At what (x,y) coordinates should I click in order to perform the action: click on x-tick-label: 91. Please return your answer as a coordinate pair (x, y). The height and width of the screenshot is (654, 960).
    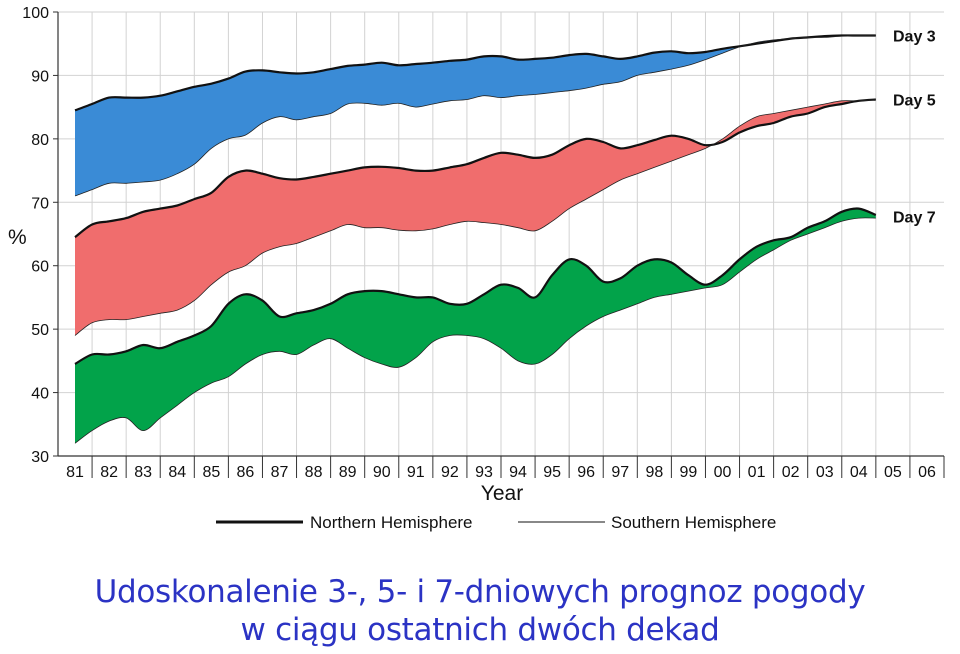
    Looking at the image, I should click on (416, 472).